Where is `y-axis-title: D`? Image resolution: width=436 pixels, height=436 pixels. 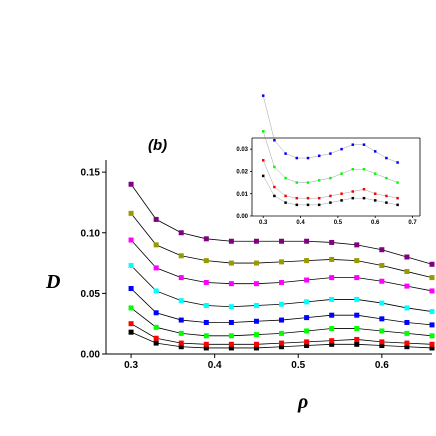 y-axis-title: D is located at coordinates (52, 282).